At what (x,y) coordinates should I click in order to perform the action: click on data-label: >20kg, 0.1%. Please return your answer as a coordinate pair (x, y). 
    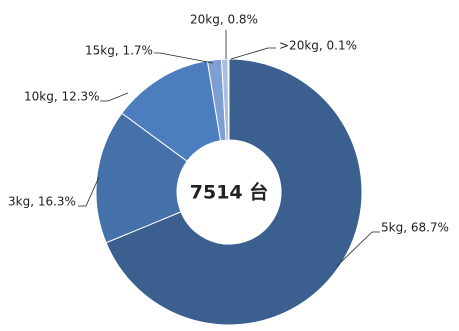
    Looking at the image, I should click on (318, 46).